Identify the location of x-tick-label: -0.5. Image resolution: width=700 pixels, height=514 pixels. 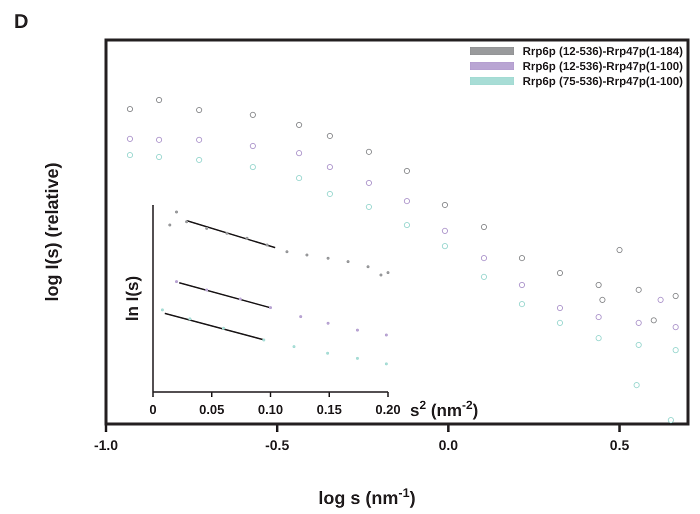
(277, 445).